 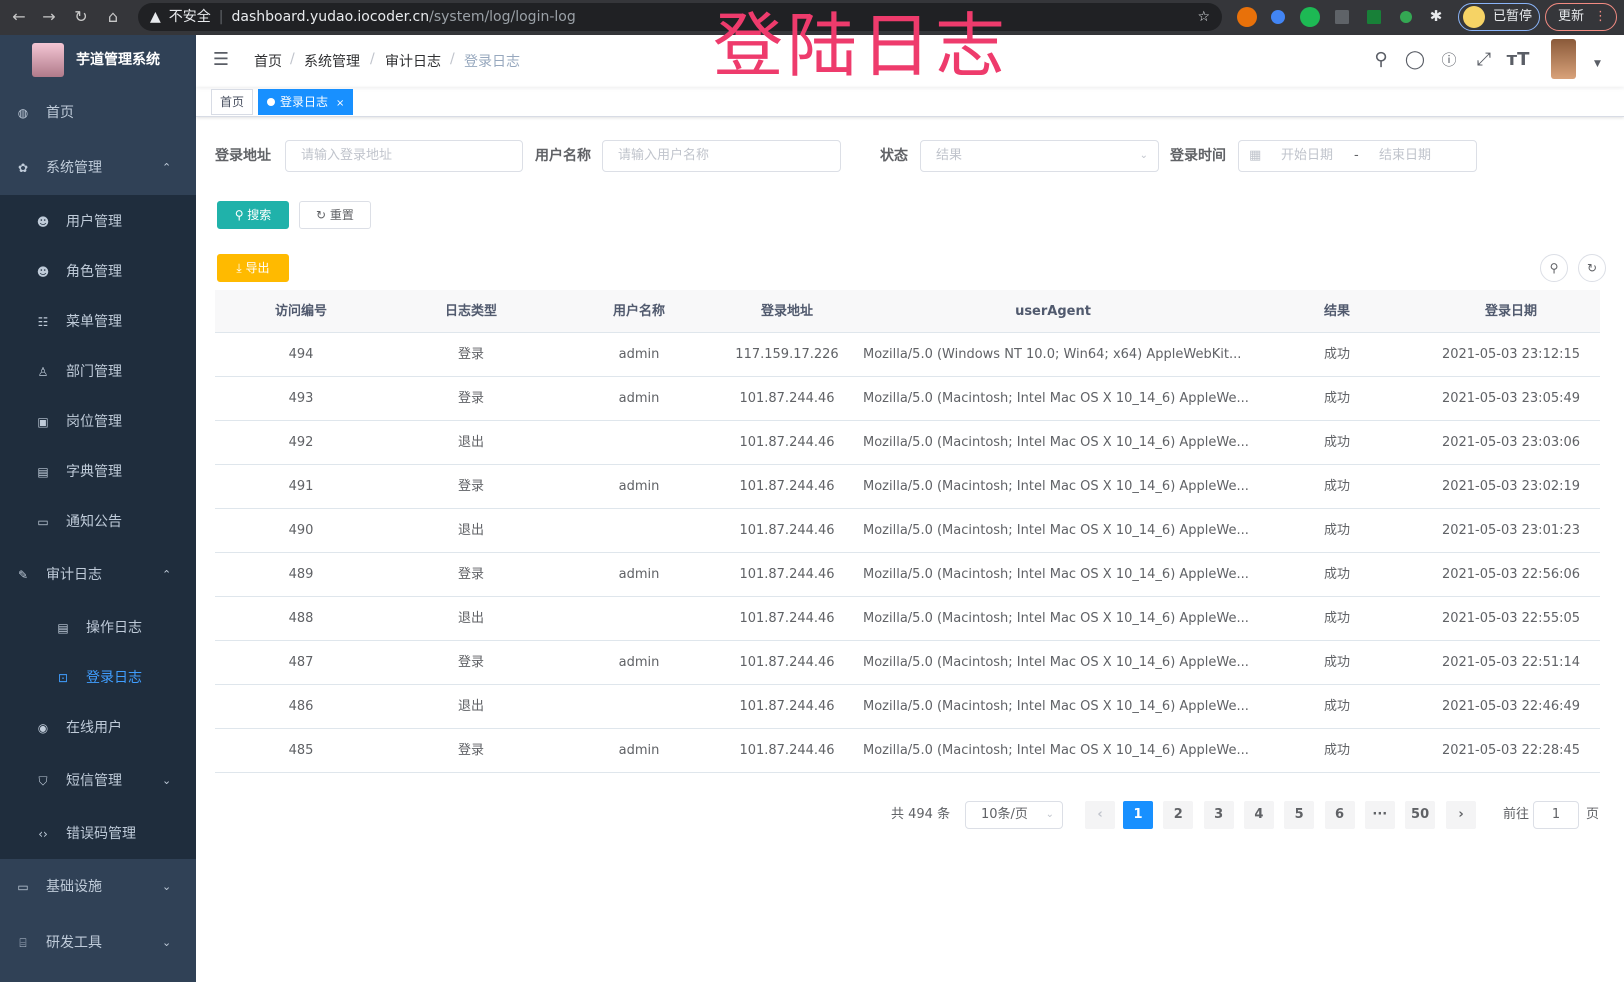 What do you see at coordinates (19, 16) in the screenshot?
I see `back-icon: ←` at bounding box center [19, 16].